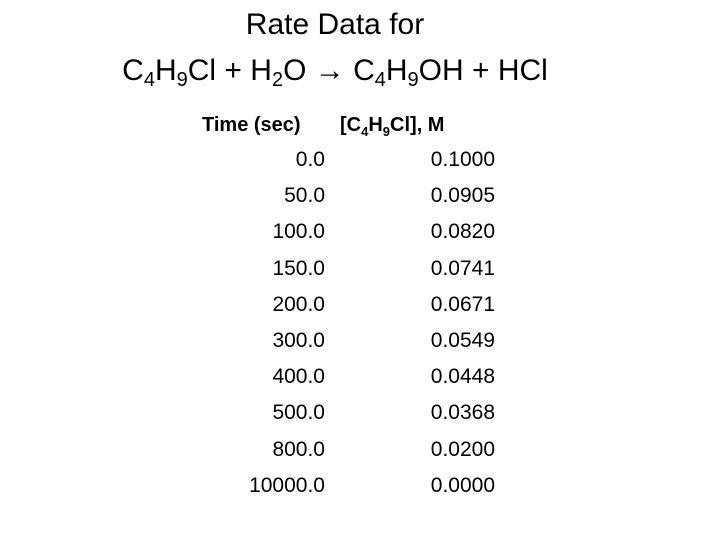 The width and height of the screenshot is (720, 540). Describe the element at coordinates (298, 449) in the screenshot. I see `table-cell: 800.0` at that location.